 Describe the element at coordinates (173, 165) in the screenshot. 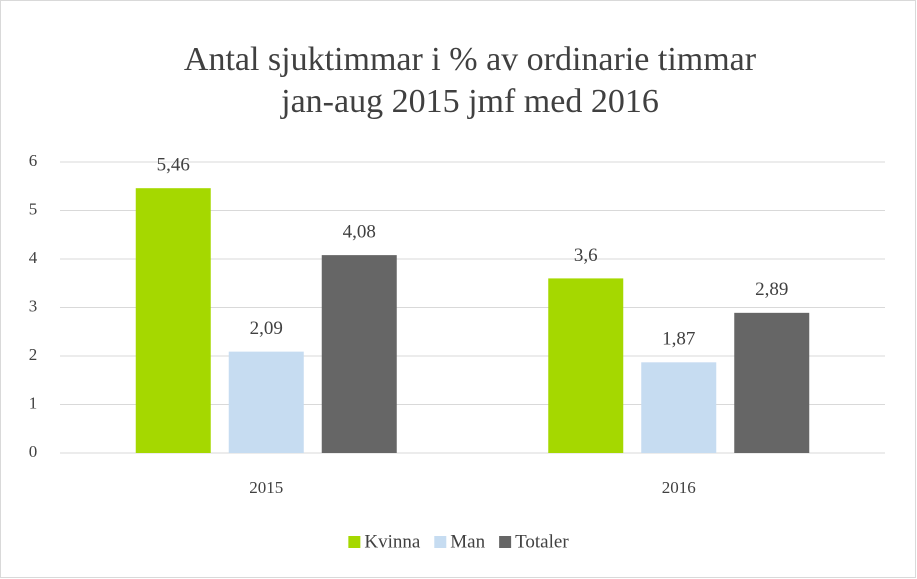

I see `data-label: 5,46` at that location.